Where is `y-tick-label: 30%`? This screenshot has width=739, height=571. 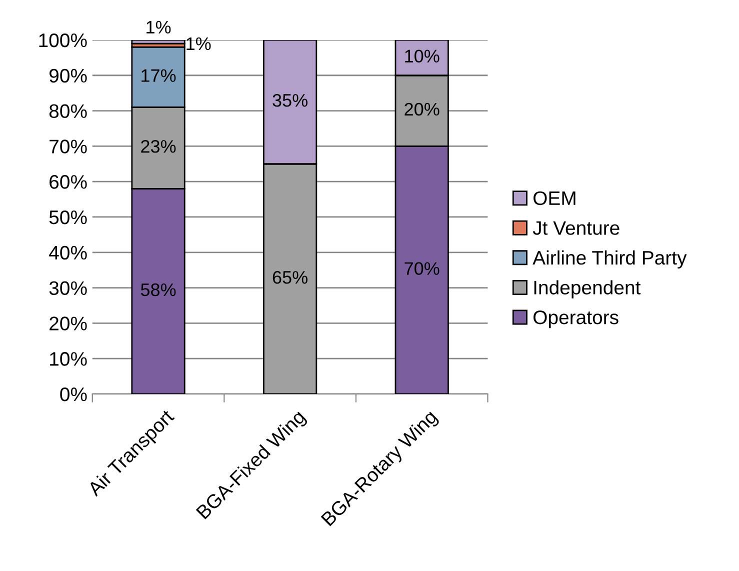
y-tick-label: 30% is located at coordinates (68, 288).